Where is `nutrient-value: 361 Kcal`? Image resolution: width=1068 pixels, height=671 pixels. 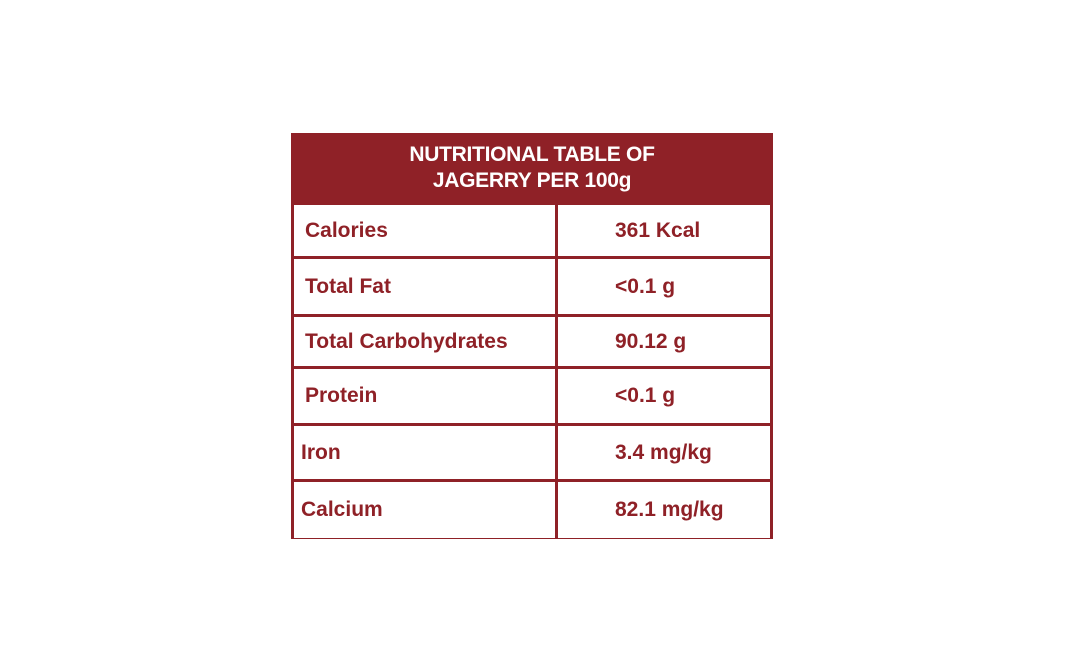 nutrient-value: 361 Kcal is located at coordinates (664, 230).